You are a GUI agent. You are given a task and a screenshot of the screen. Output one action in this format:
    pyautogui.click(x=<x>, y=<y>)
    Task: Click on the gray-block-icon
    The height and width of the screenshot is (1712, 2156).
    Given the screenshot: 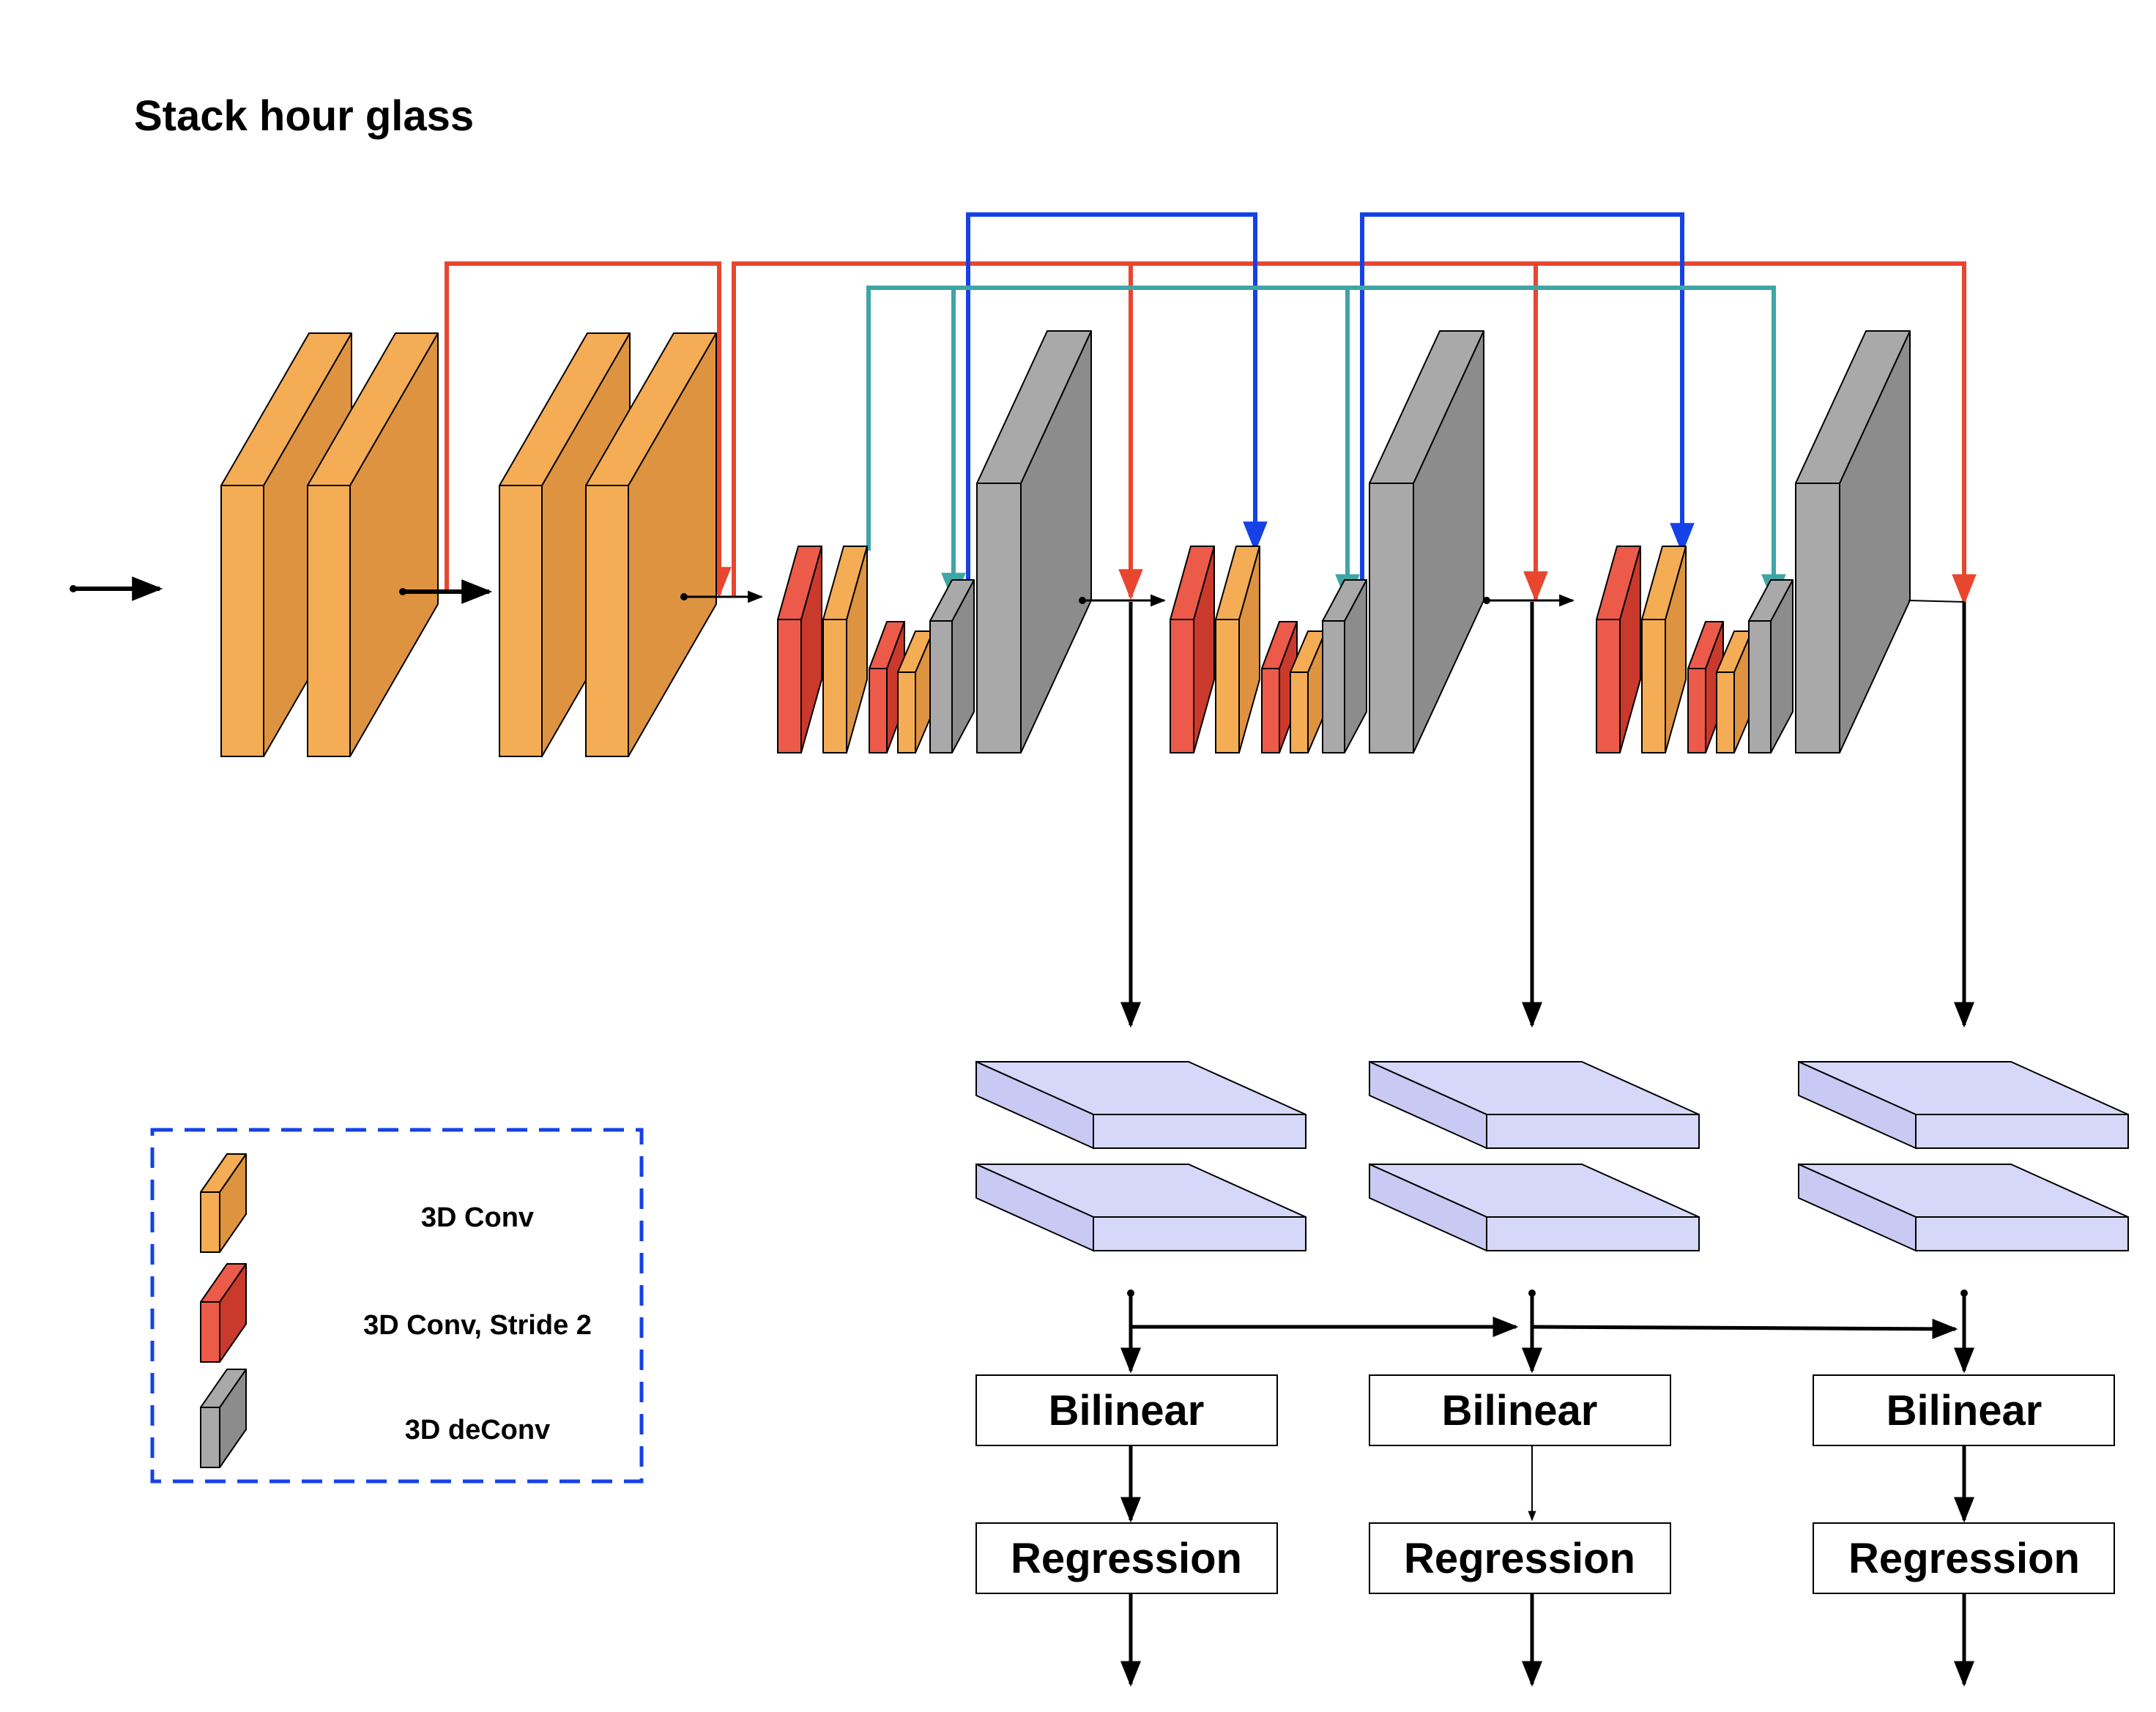 What is the action you would take?
    pyautogui.click(x=224, y=1419)
    